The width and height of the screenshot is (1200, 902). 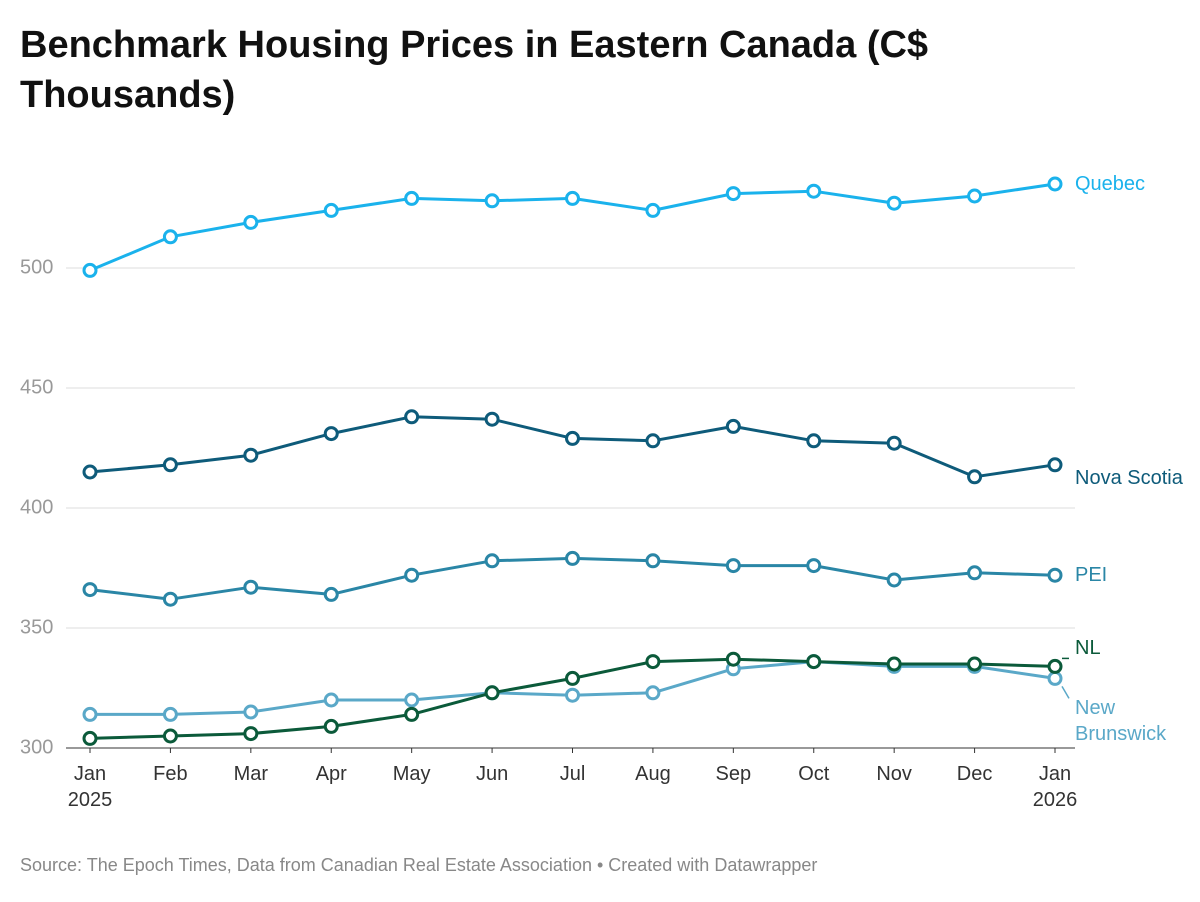 What do you see at coordinates (1121, 721) in the screenshot?
I see `series-label: New Brunswick` at bounding box center [1121, 721].